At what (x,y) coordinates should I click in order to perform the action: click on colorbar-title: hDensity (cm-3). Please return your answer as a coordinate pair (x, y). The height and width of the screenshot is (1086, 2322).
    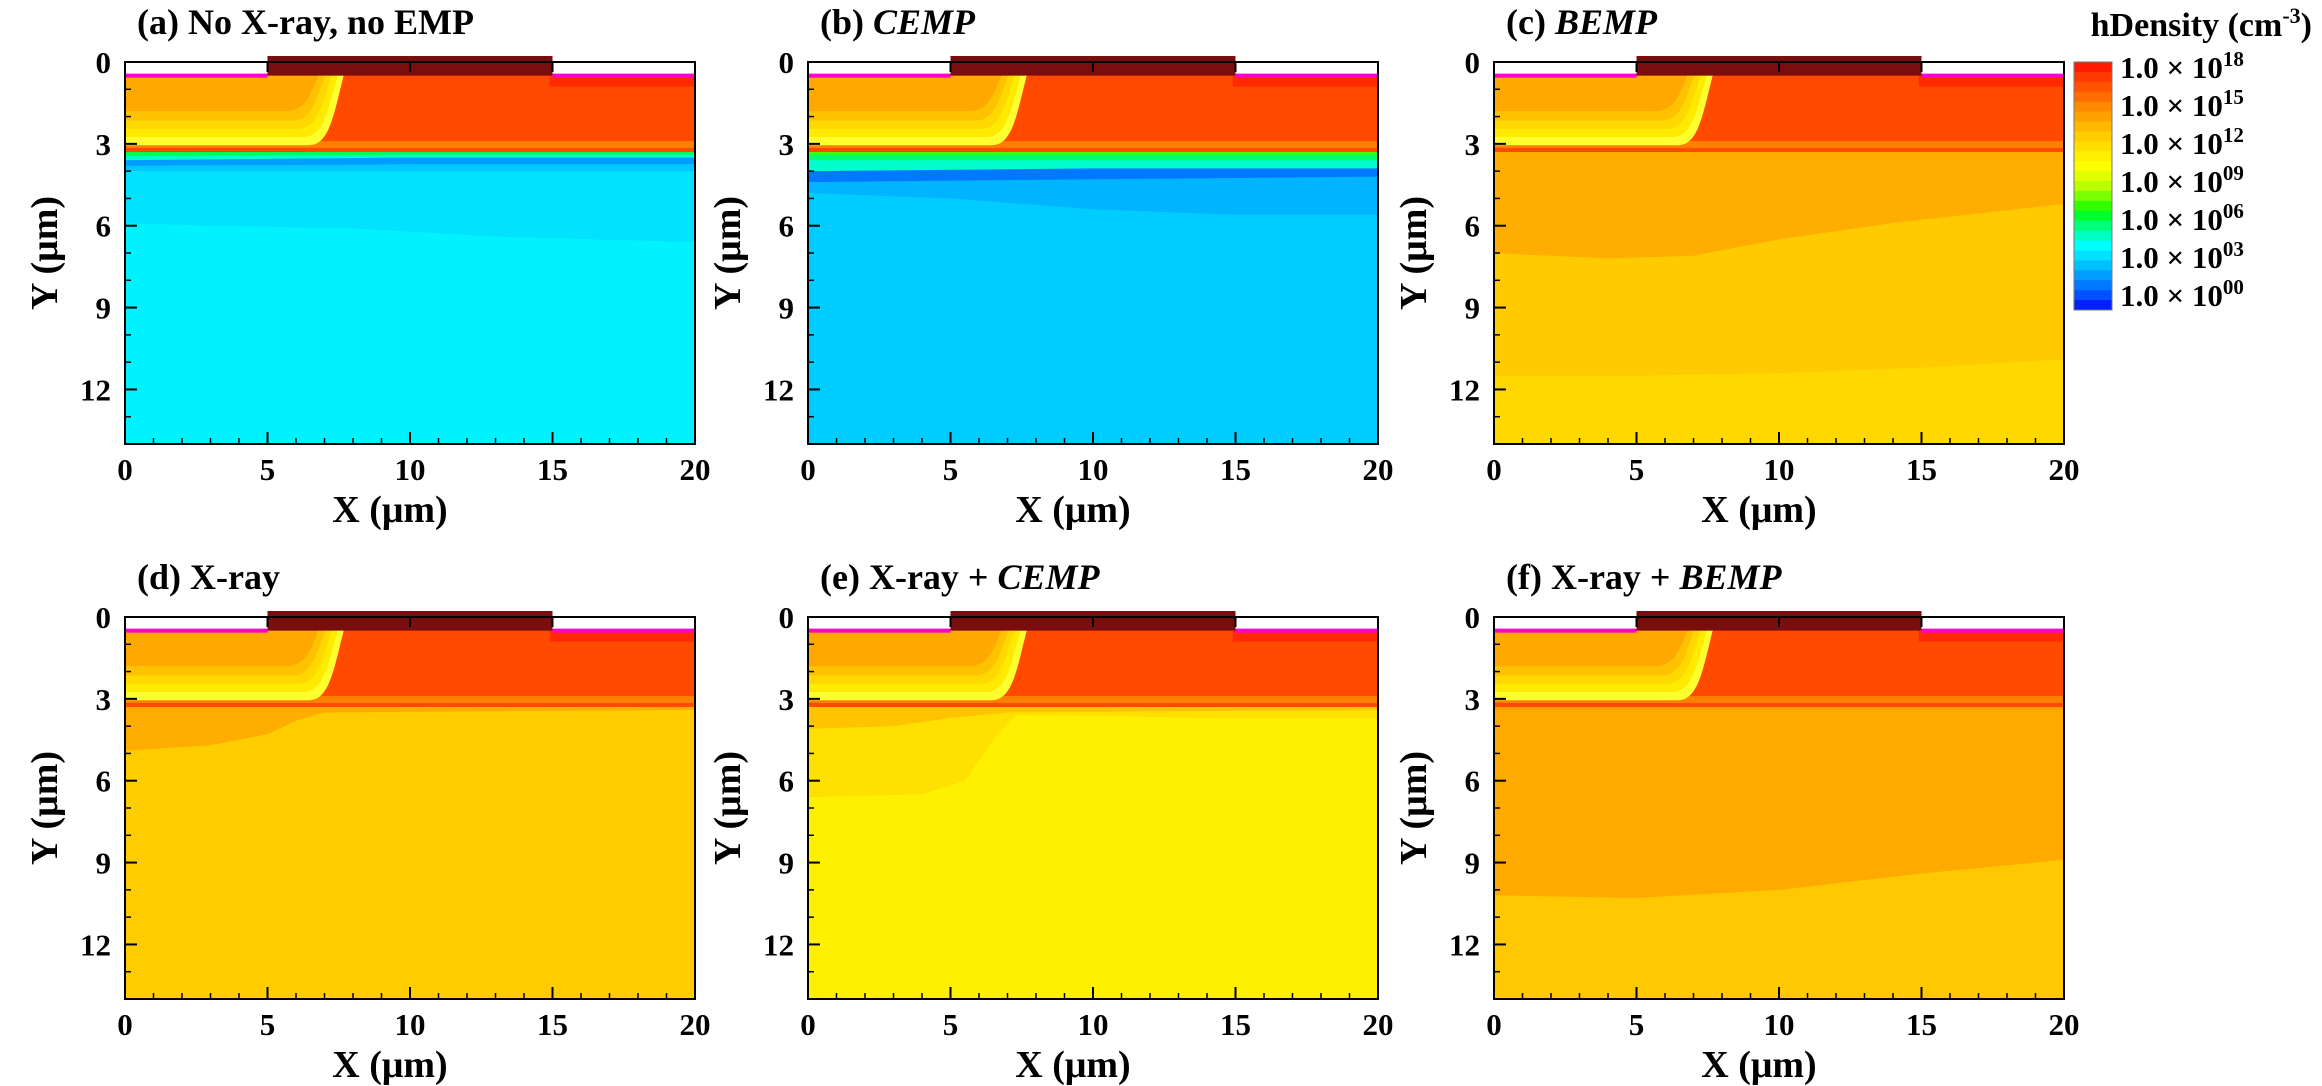
    Looking at the image, I should click on (2201, 23).